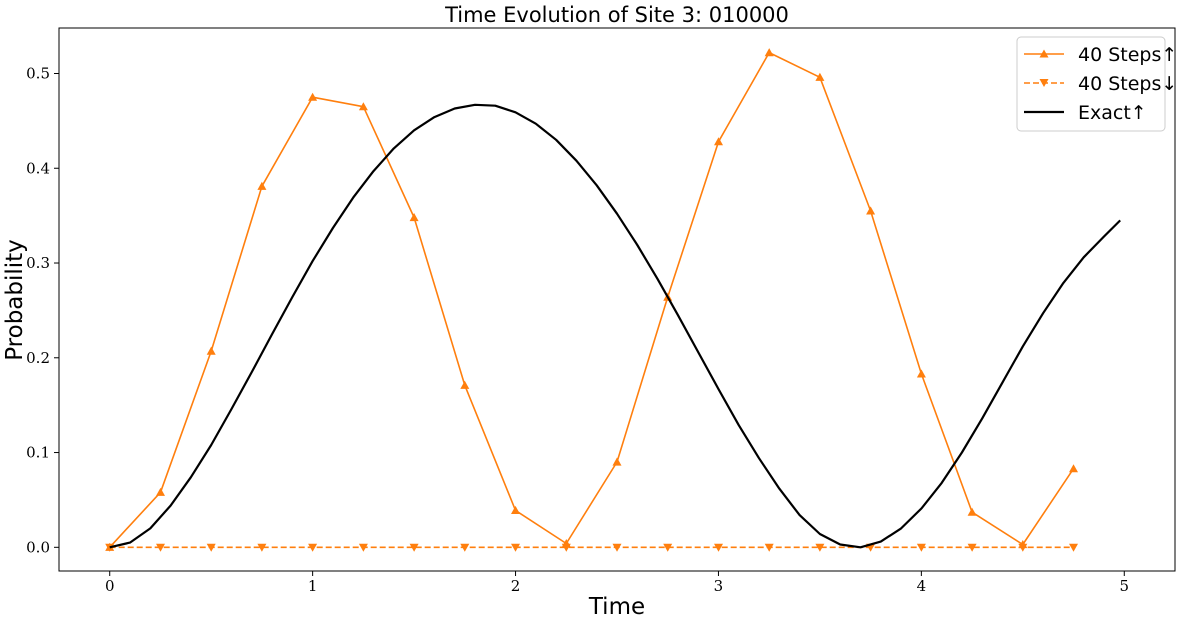 The width and height of the screenshot is (1182, 625). I want to click on x-tick-label: 4, so click(922, 586).